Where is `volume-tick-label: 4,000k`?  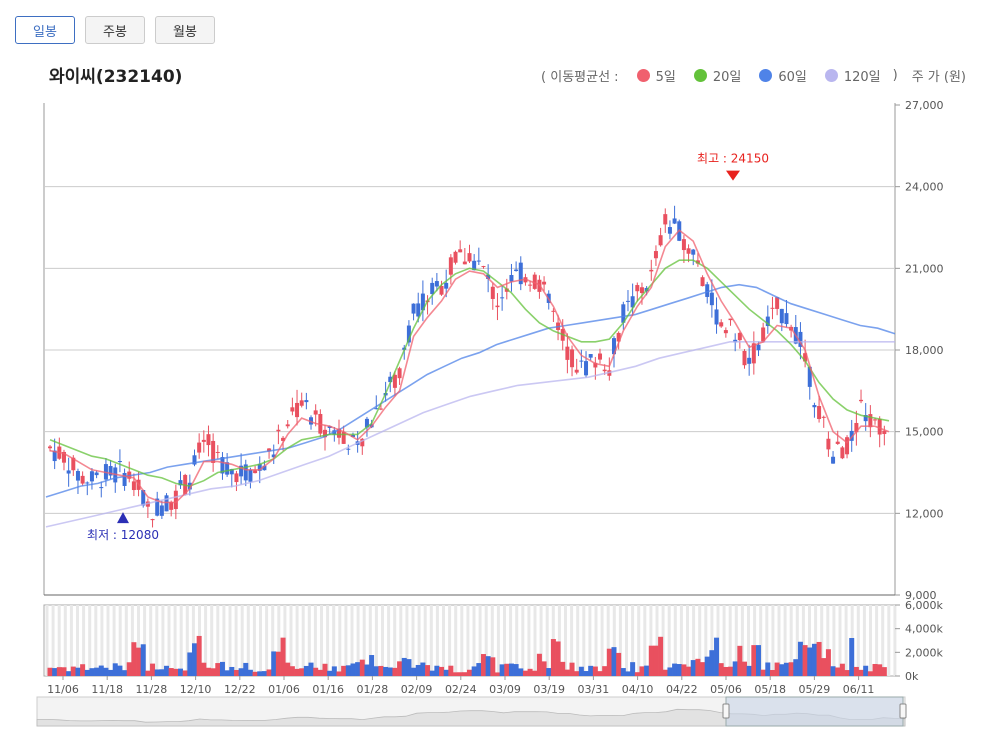
volume-tick-label: 4,000k is located at coordinates (924, 629).